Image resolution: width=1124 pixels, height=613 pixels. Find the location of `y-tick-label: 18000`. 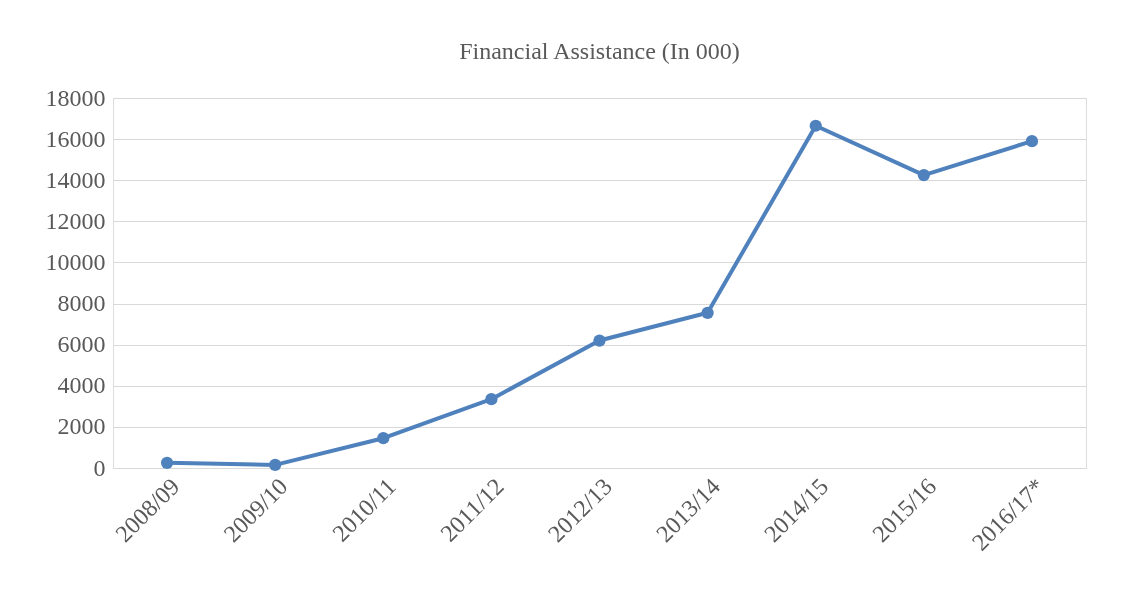

y-tick-label: 18000 is located at coordinates (75, 97).